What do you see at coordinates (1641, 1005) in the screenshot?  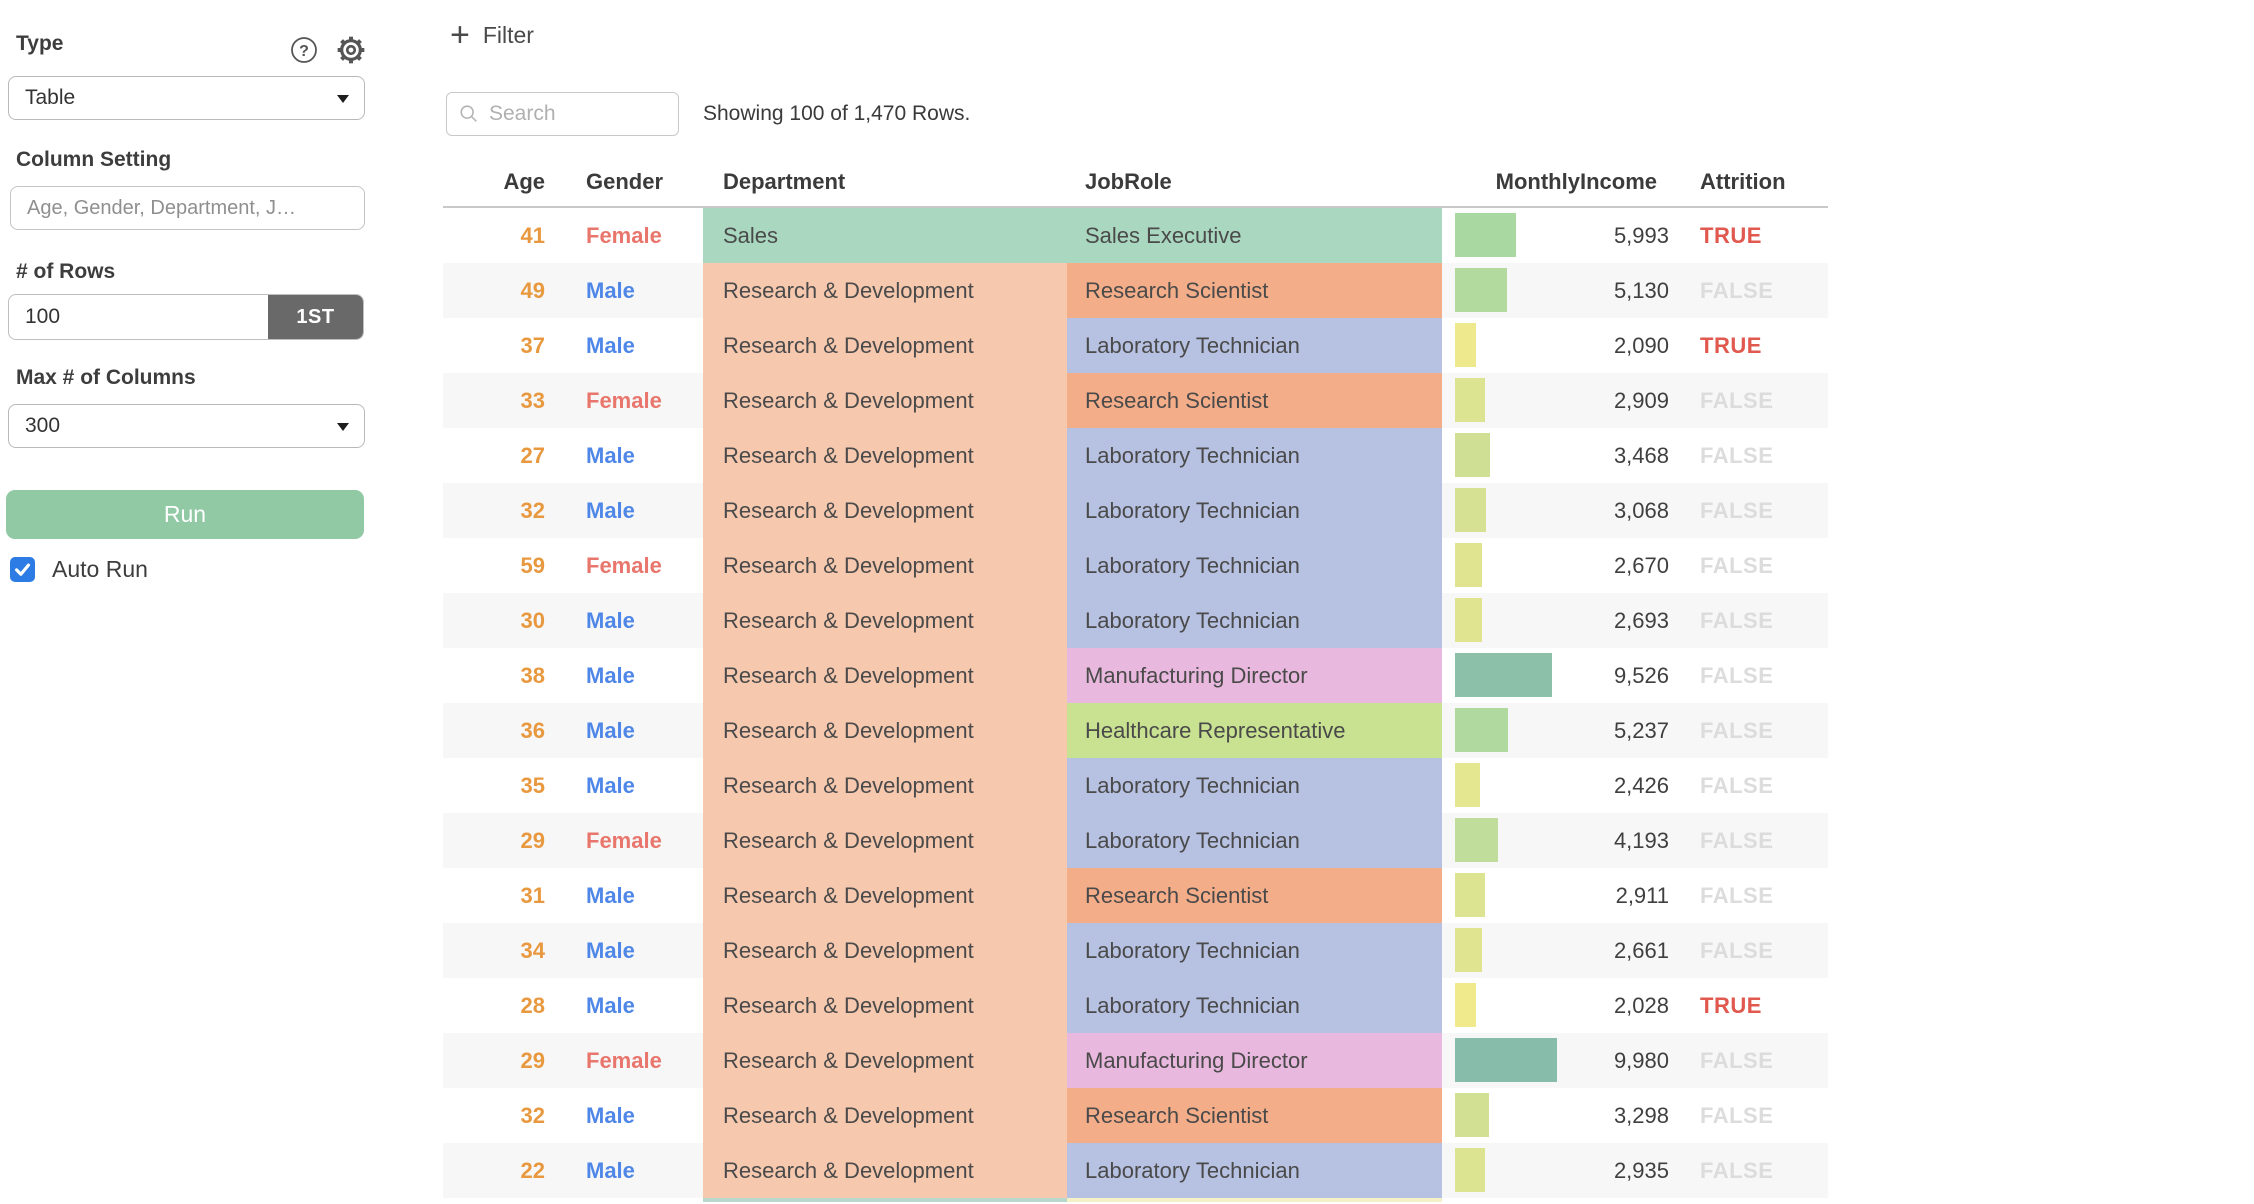 I see `cell-income: 2,028` at bounding box center [1641, 1005].